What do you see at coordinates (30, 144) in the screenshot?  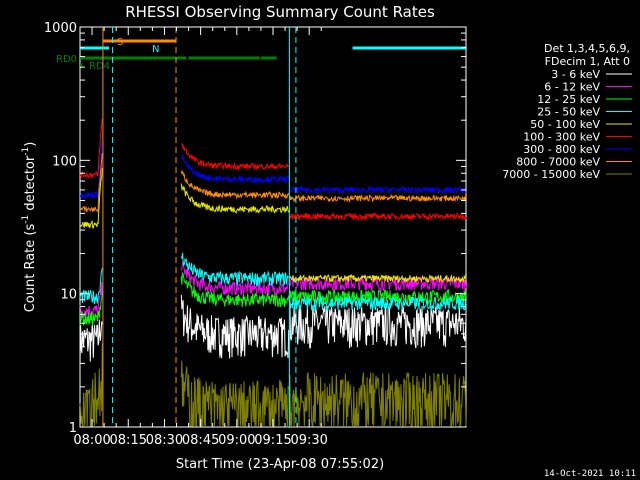 I see `y-axis-label-end: )` at bounding box center [30, 144].